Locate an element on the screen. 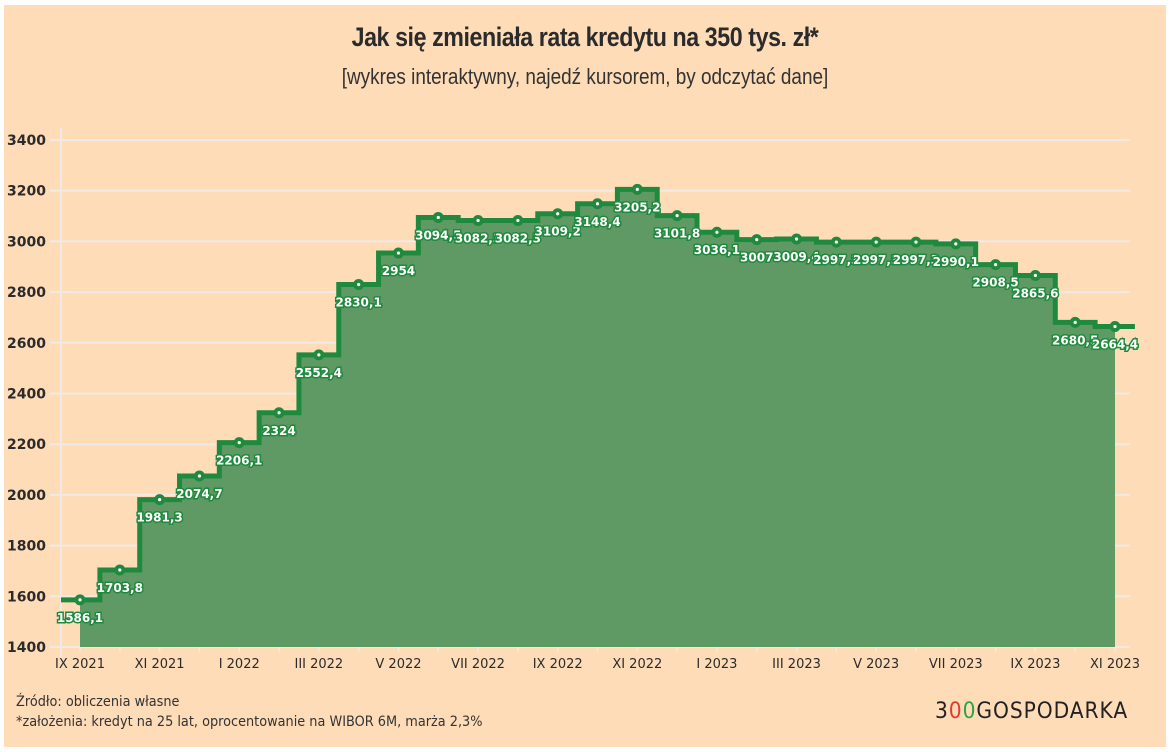 This screenshot has width=1170, height=752. x-tick-label: III 2022 is located at coordinates (318, 664).